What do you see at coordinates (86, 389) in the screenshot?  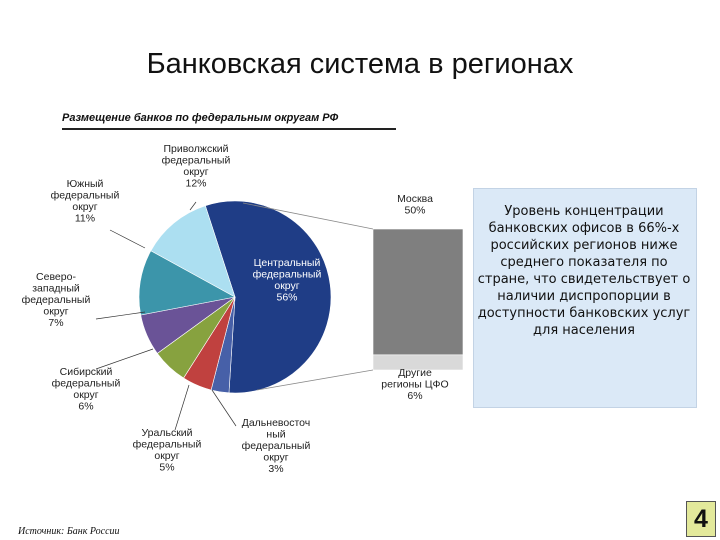 I see `slice-label-сибирский: Сибирский федеральный округ 6%` at bounding box center [86, 389].